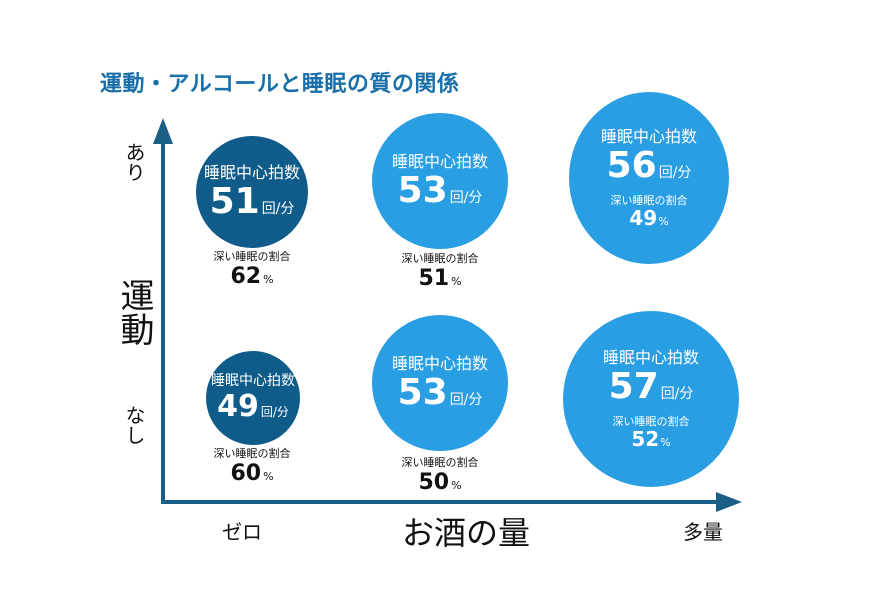 The image size is (892, 604). I want to click on deep-sleep-exercise-mid-alcohol: 深い睡眠の割合 51 %, so click(440, 270).